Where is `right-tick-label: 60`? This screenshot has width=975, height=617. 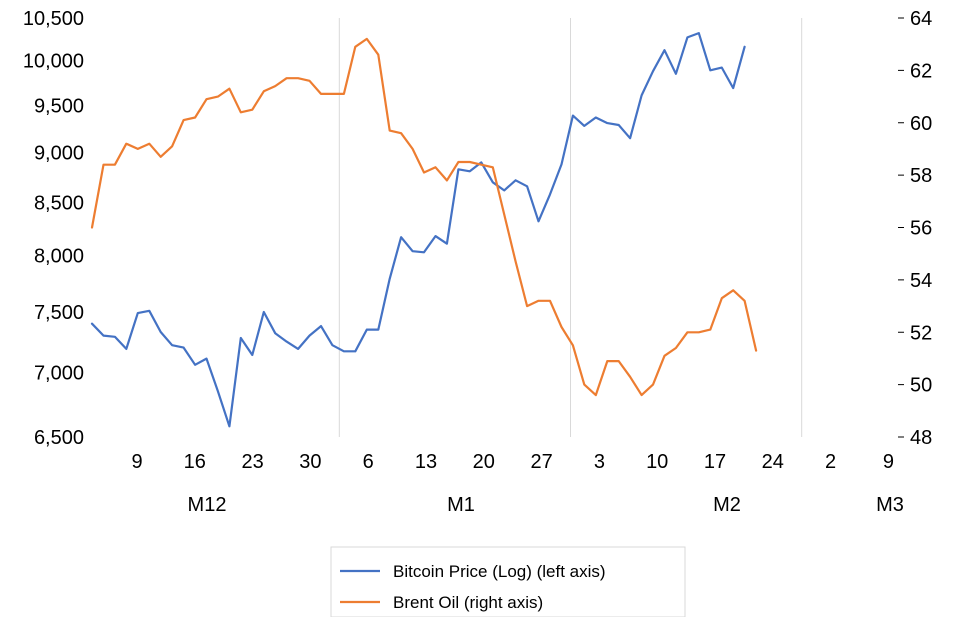
right-tick-label: 60 is located at coordinates (921, 124).